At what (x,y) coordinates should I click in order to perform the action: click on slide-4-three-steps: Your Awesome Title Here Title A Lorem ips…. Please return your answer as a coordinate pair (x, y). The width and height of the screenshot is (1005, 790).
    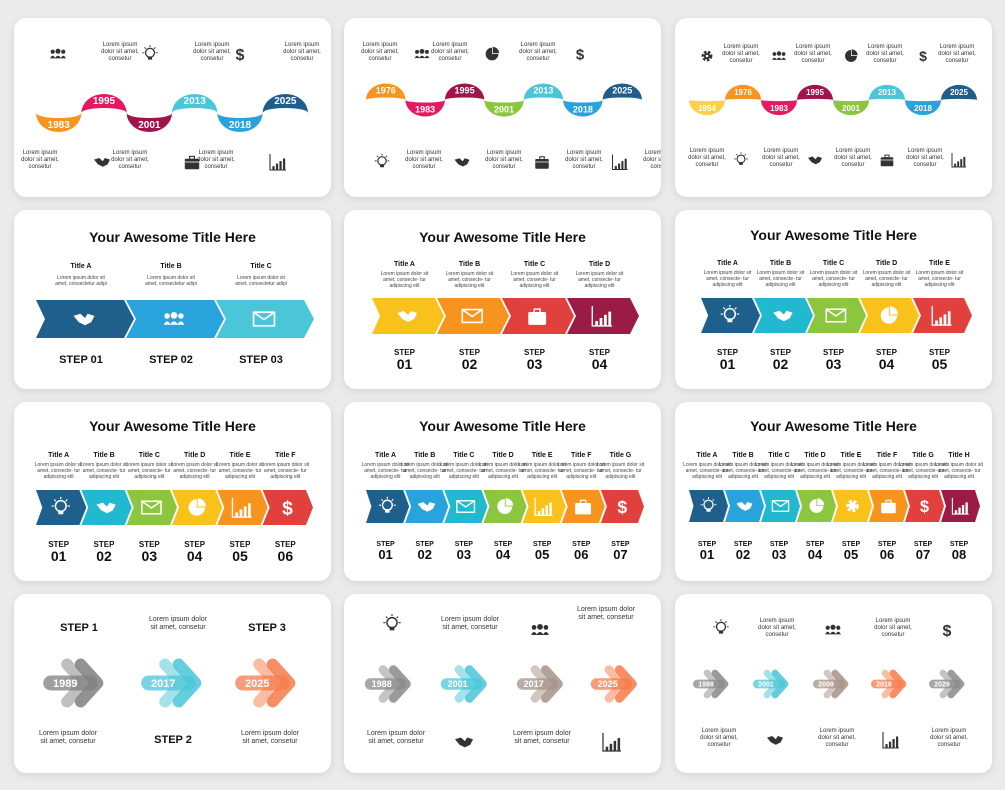
    Looking at the image, I should click on (172, 299).